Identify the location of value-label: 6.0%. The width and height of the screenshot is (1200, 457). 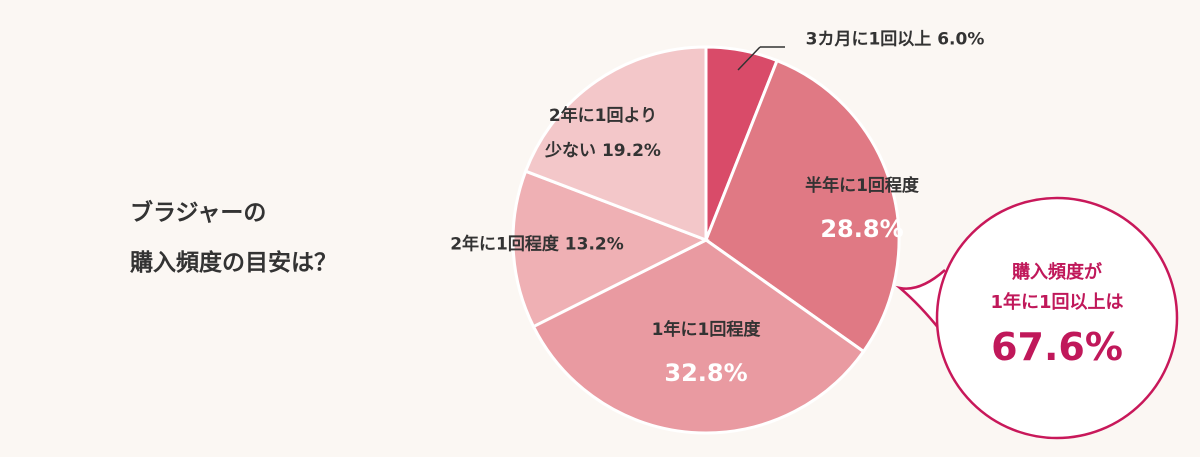
(961, 39).